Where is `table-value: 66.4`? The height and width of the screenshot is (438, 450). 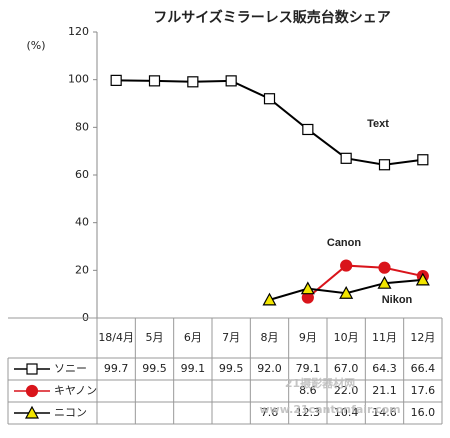 table-value: 66.4 is located at coordinates (423, 368).